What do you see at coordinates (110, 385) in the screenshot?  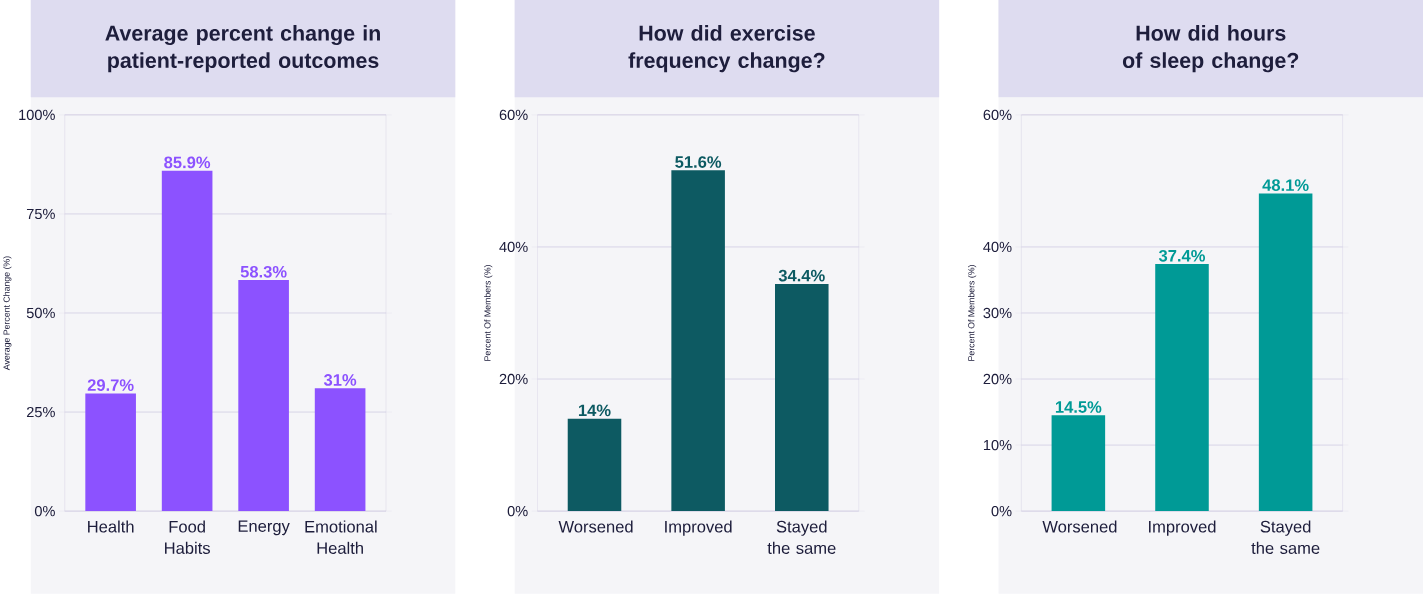 I see `data-label: 29.7%` at bounding box center [110, 385].